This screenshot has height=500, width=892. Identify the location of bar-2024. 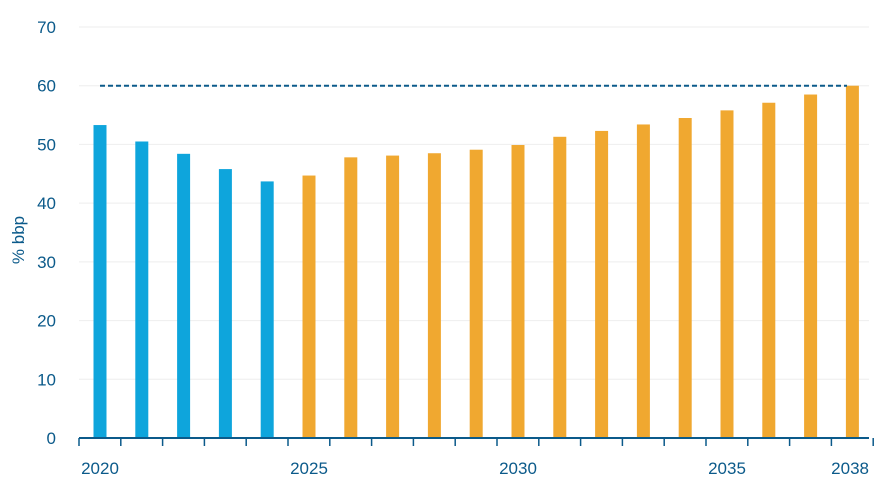
(267, 309).